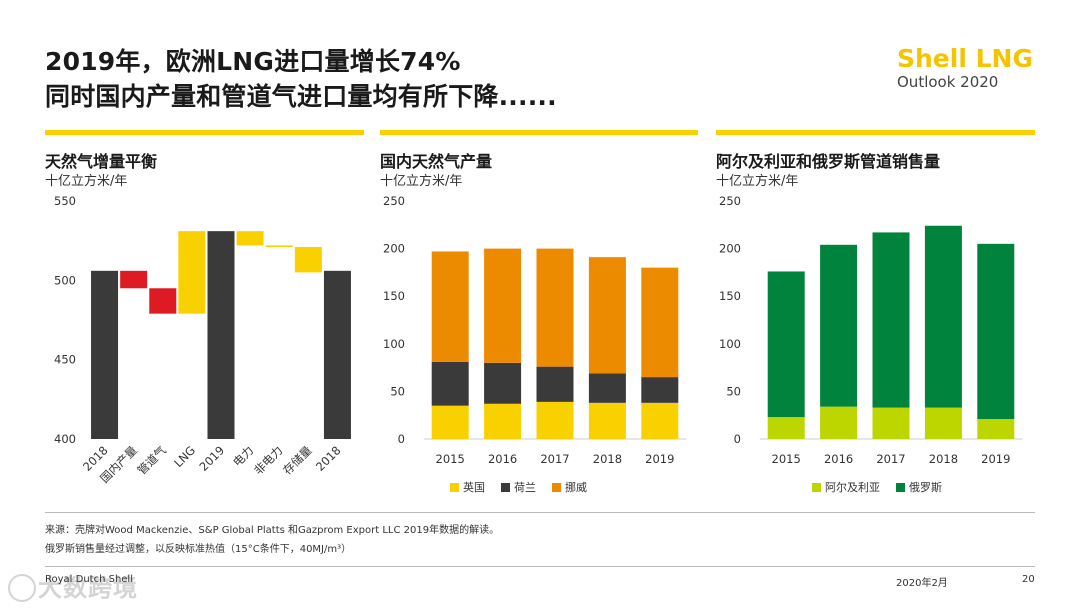  Describe the element at coordinates (397, 391) in the screenshot. I see `y-tick-label: 50` at that location.